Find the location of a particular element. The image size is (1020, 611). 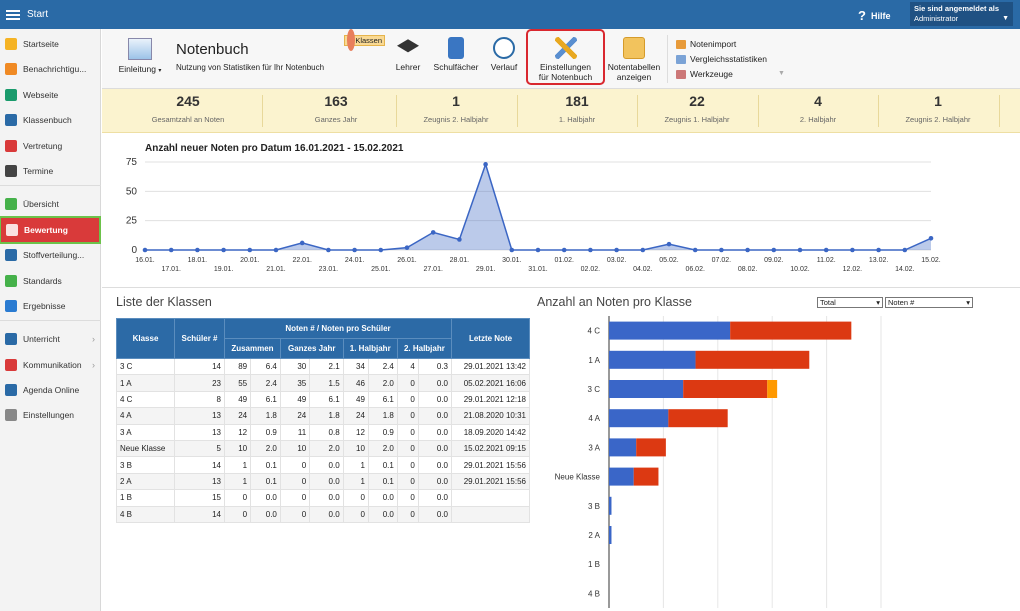

col-ganzes-jahr: Ganzes Jahr is located at coordinates (311, 348).